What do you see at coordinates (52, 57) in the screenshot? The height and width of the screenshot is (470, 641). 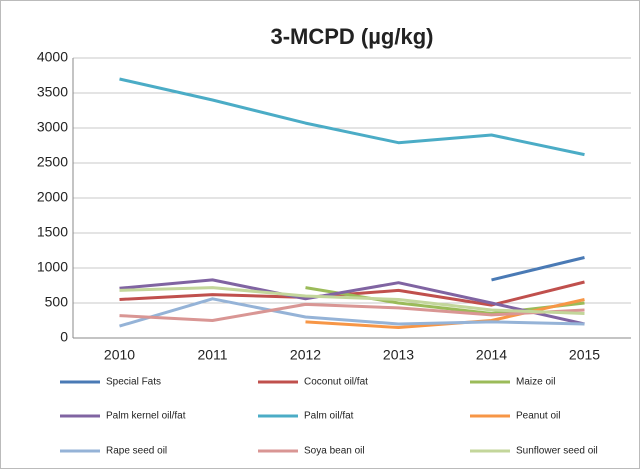 I see `y-tick-label: 4000` at bounding box center [52, 57].